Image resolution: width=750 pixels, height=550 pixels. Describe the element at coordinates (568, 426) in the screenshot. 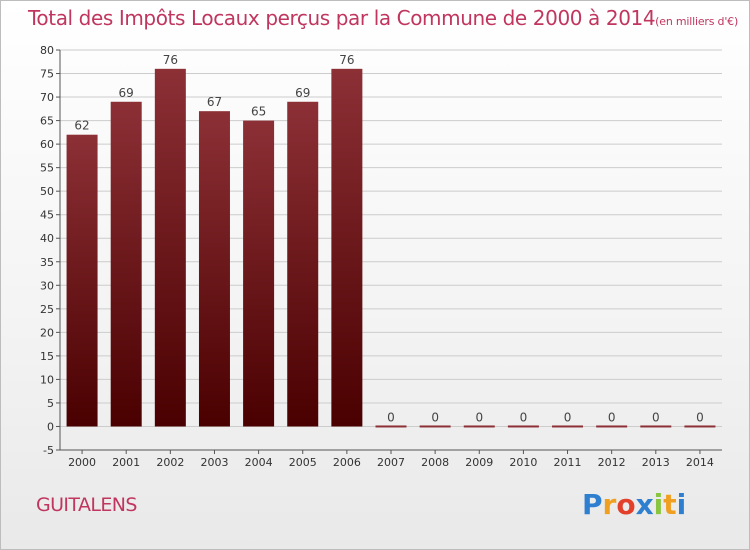

I see `bar-2011` at that location.